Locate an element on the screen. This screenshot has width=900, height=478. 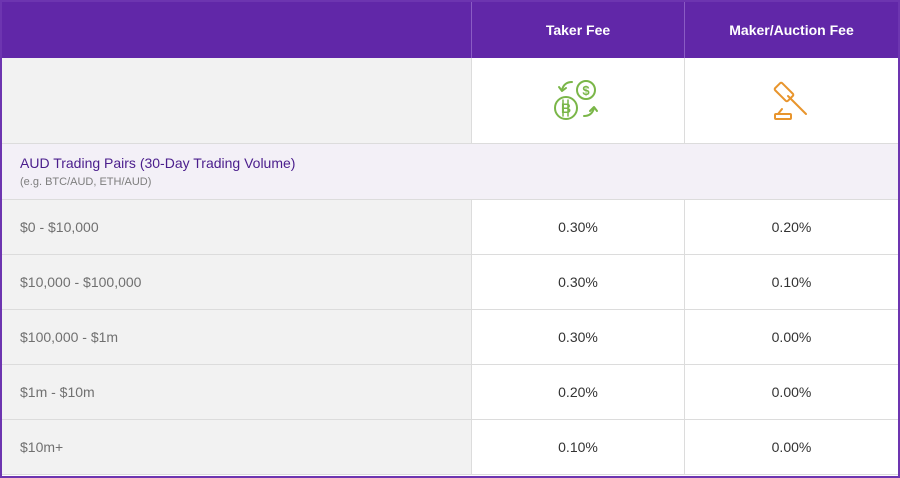
header-maker-fee: Maker/Auction Fee is located at coordinates (791, 30).